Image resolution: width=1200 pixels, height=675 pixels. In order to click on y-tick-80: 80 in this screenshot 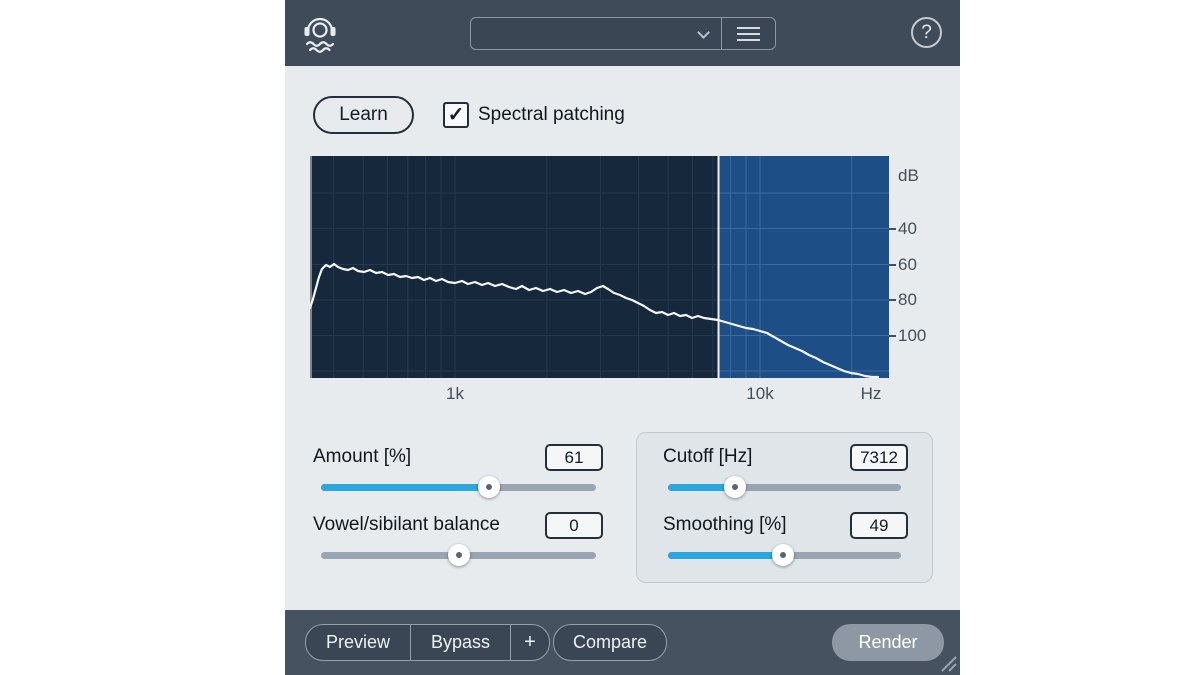, I will do `click(907, 299)`.